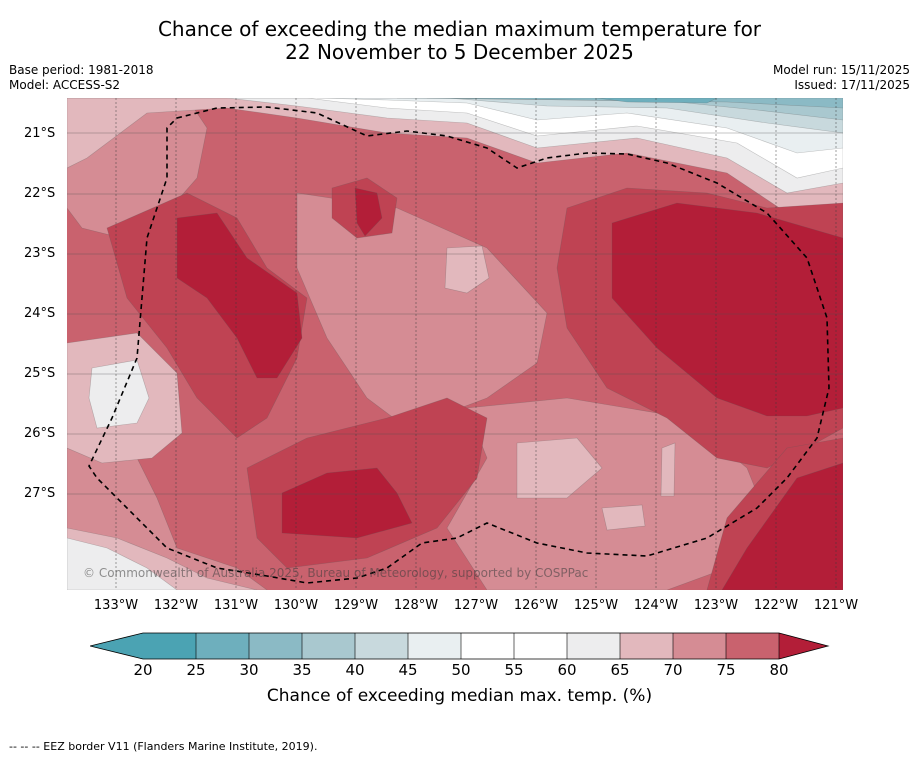  I want to click on lat-label-27: 27°S, so click(40, 493).